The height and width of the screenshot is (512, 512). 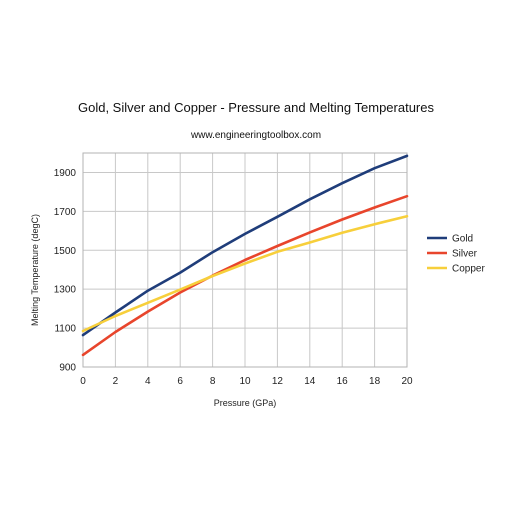 What do you see at coordinates (67, 368) in the screenshot?
I see `y-tick-label: 900` at bounding box center [67, 368].